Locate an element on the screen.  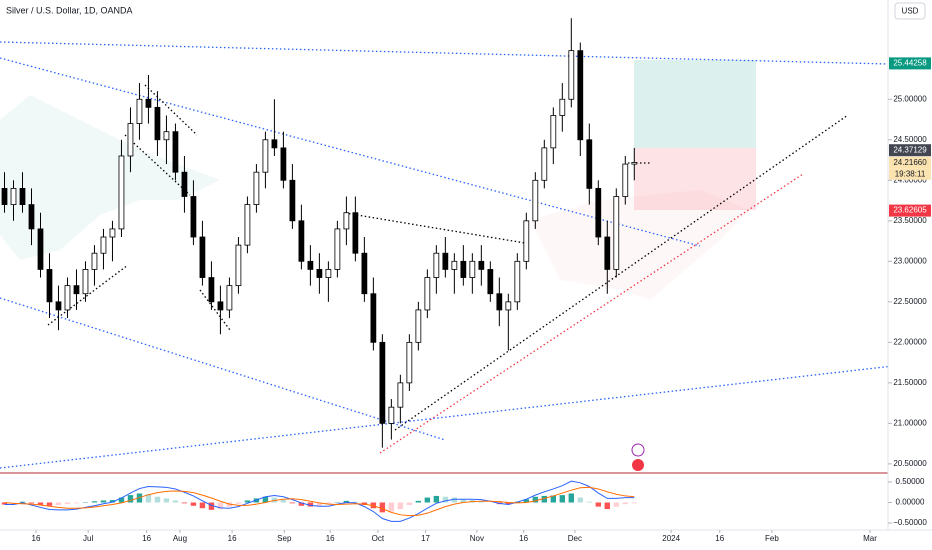
chart-title: Silver / U.S. Dollar, 1D, OANDA is located at coordinates (69, 10).